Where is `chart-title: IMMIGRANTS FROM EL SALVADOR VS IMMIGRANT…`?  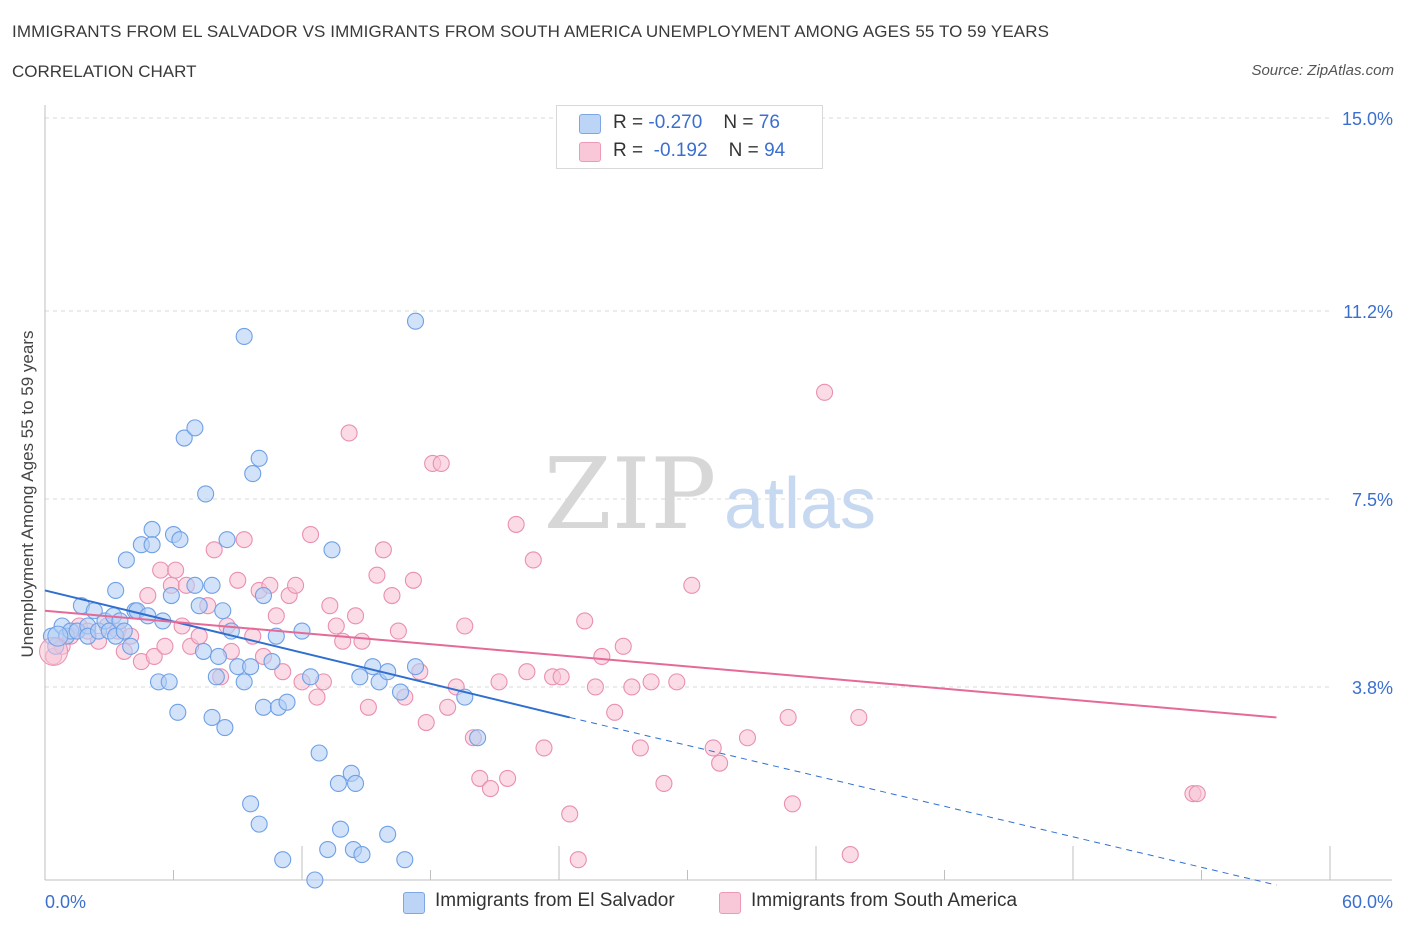 chart-title: IMMIGRANTS FROM EL SALVADOR VS IMMIGRANT… is located at coordinates (531, 31).